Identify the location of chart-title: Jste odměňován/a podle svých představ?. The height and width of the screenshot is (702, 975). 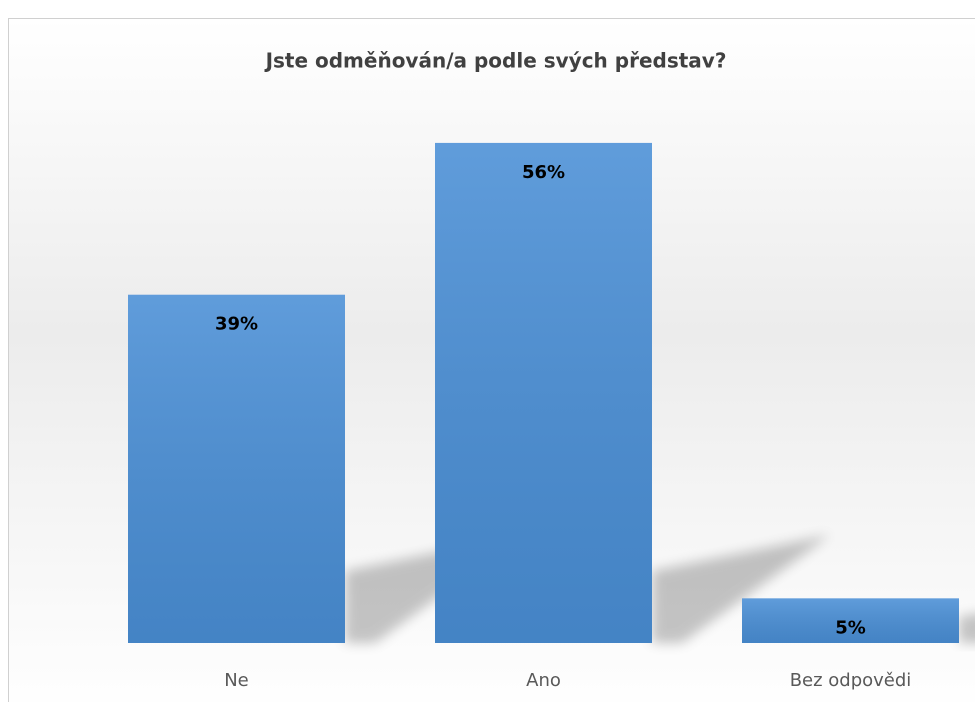
(495, 61).